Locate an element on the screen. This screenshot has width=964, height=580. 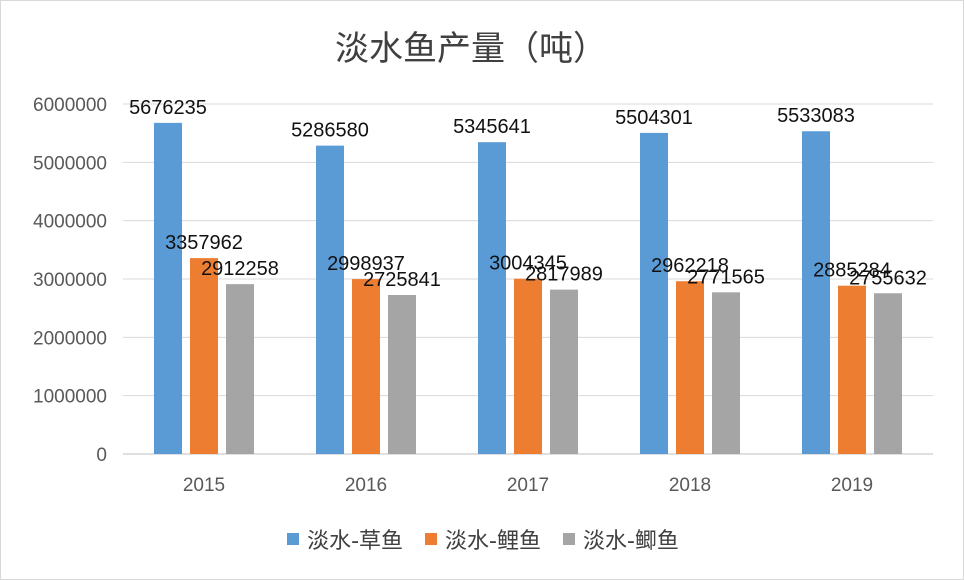
y-tick-label: 3000000 is located at coordinates (70, 280).